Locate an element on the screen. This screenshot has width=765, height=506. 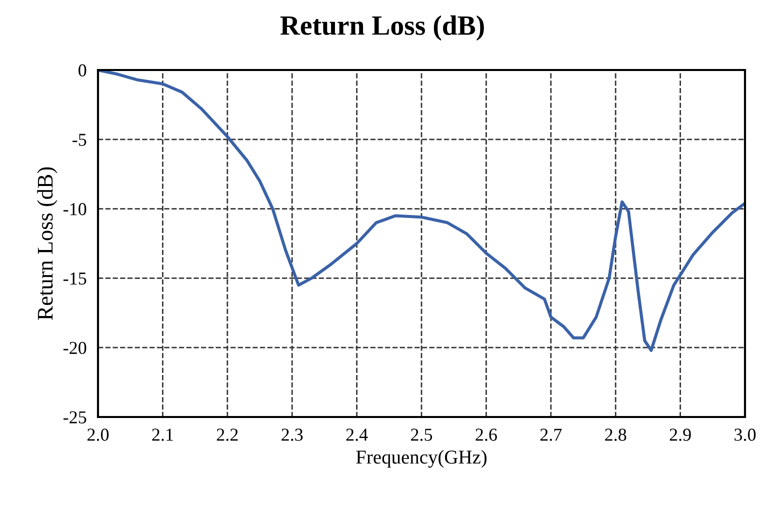
y-tick-label: -10 is located at coordinates (74, 209).